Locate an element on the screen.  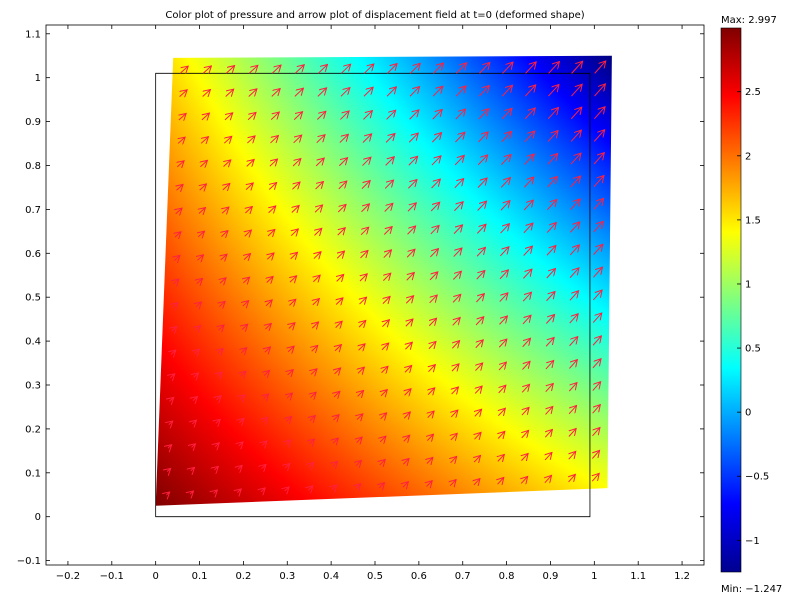
y-tick-label: −0.1 is located at coordinates (29, 561).